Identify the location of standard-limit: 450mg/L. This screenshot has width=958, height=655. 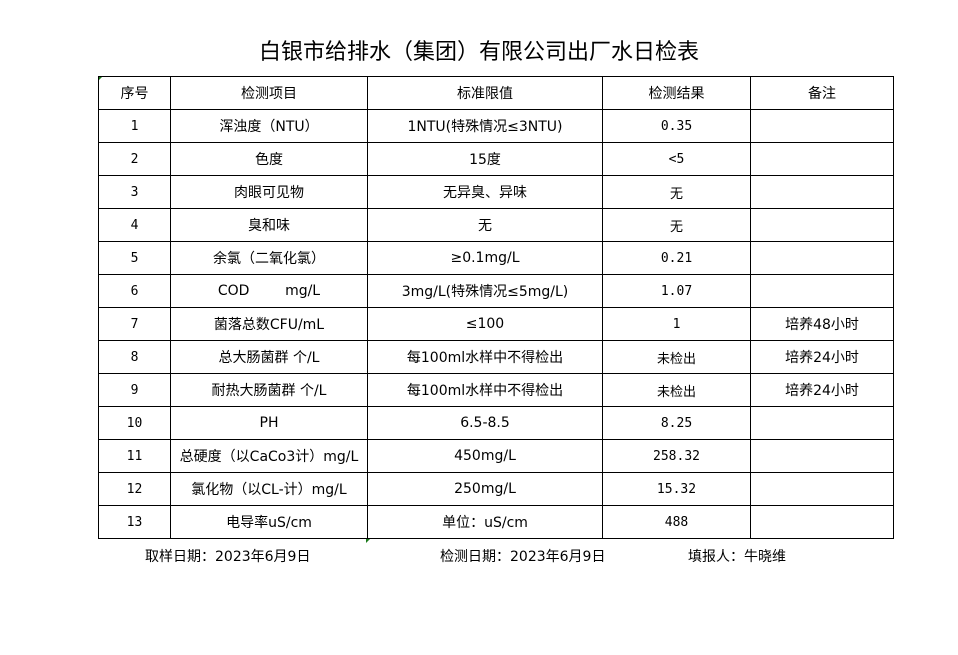
(485, 456).